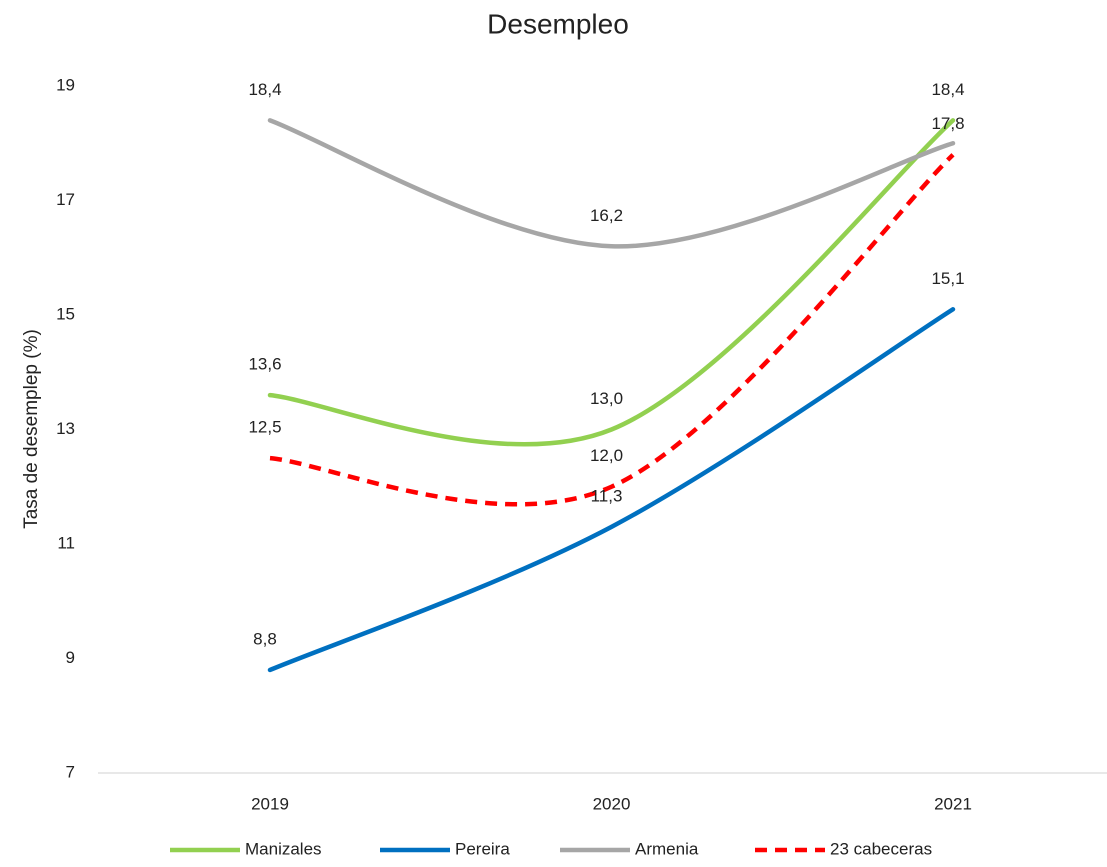 Image resolution: width=1107 pixels, height=867 pixels. What do you see at coordinates (65, 84) in the screenshot?
I see `y-tick-label: 19` at bounding box center [65, 84].